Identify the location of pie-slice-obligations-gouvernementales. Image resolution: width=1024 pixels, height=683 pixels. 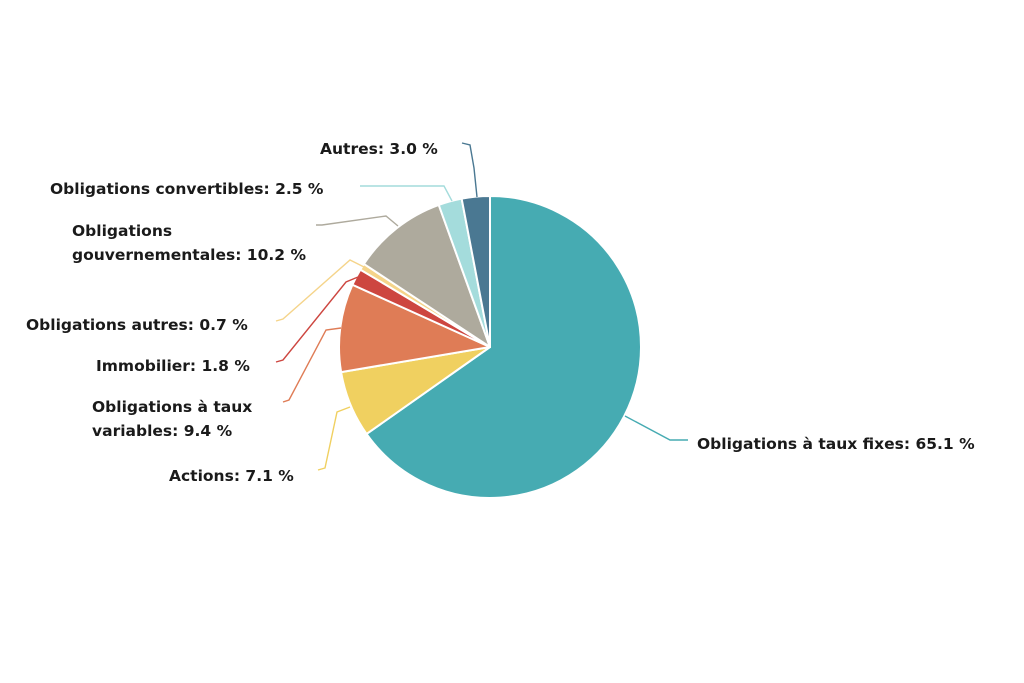
(426, 275).